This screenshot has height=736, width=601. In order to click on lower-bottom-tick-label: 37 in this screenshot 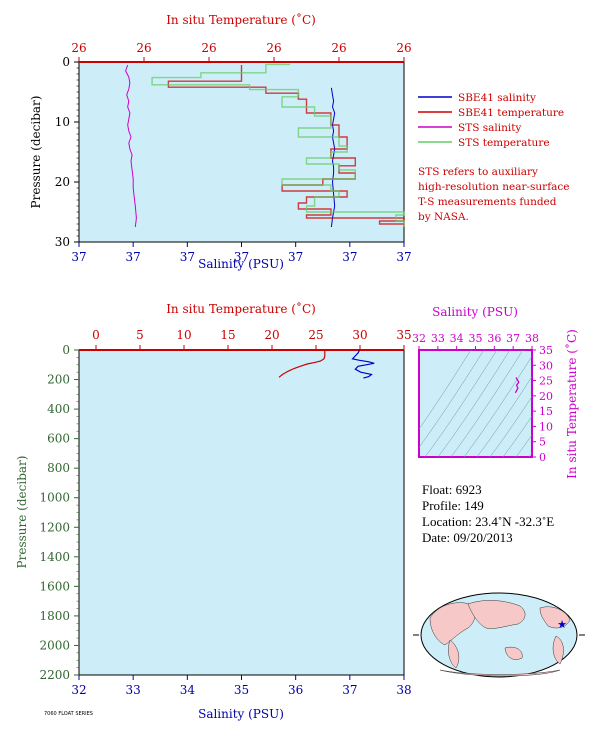, I will do `click(349, 690)`.